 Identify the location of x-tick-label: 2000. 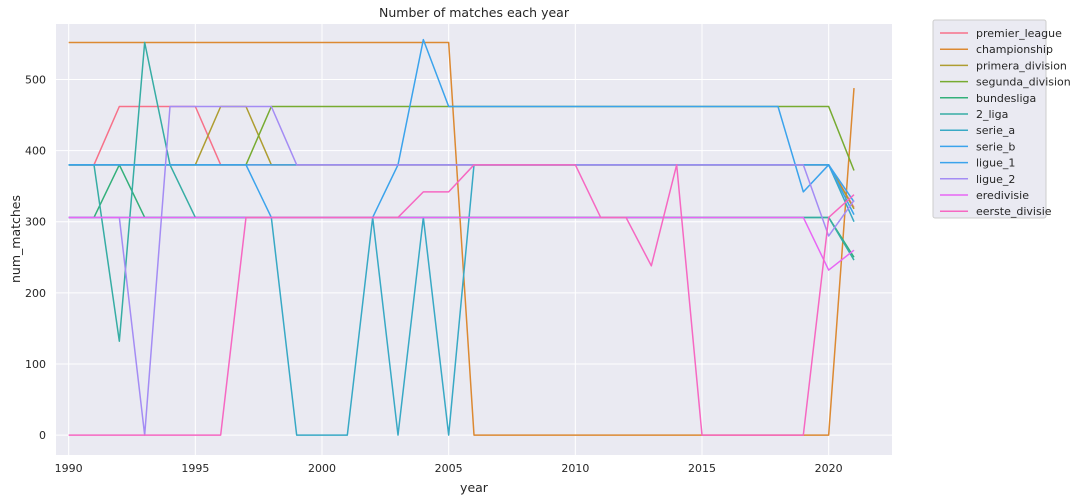
(322, 468).